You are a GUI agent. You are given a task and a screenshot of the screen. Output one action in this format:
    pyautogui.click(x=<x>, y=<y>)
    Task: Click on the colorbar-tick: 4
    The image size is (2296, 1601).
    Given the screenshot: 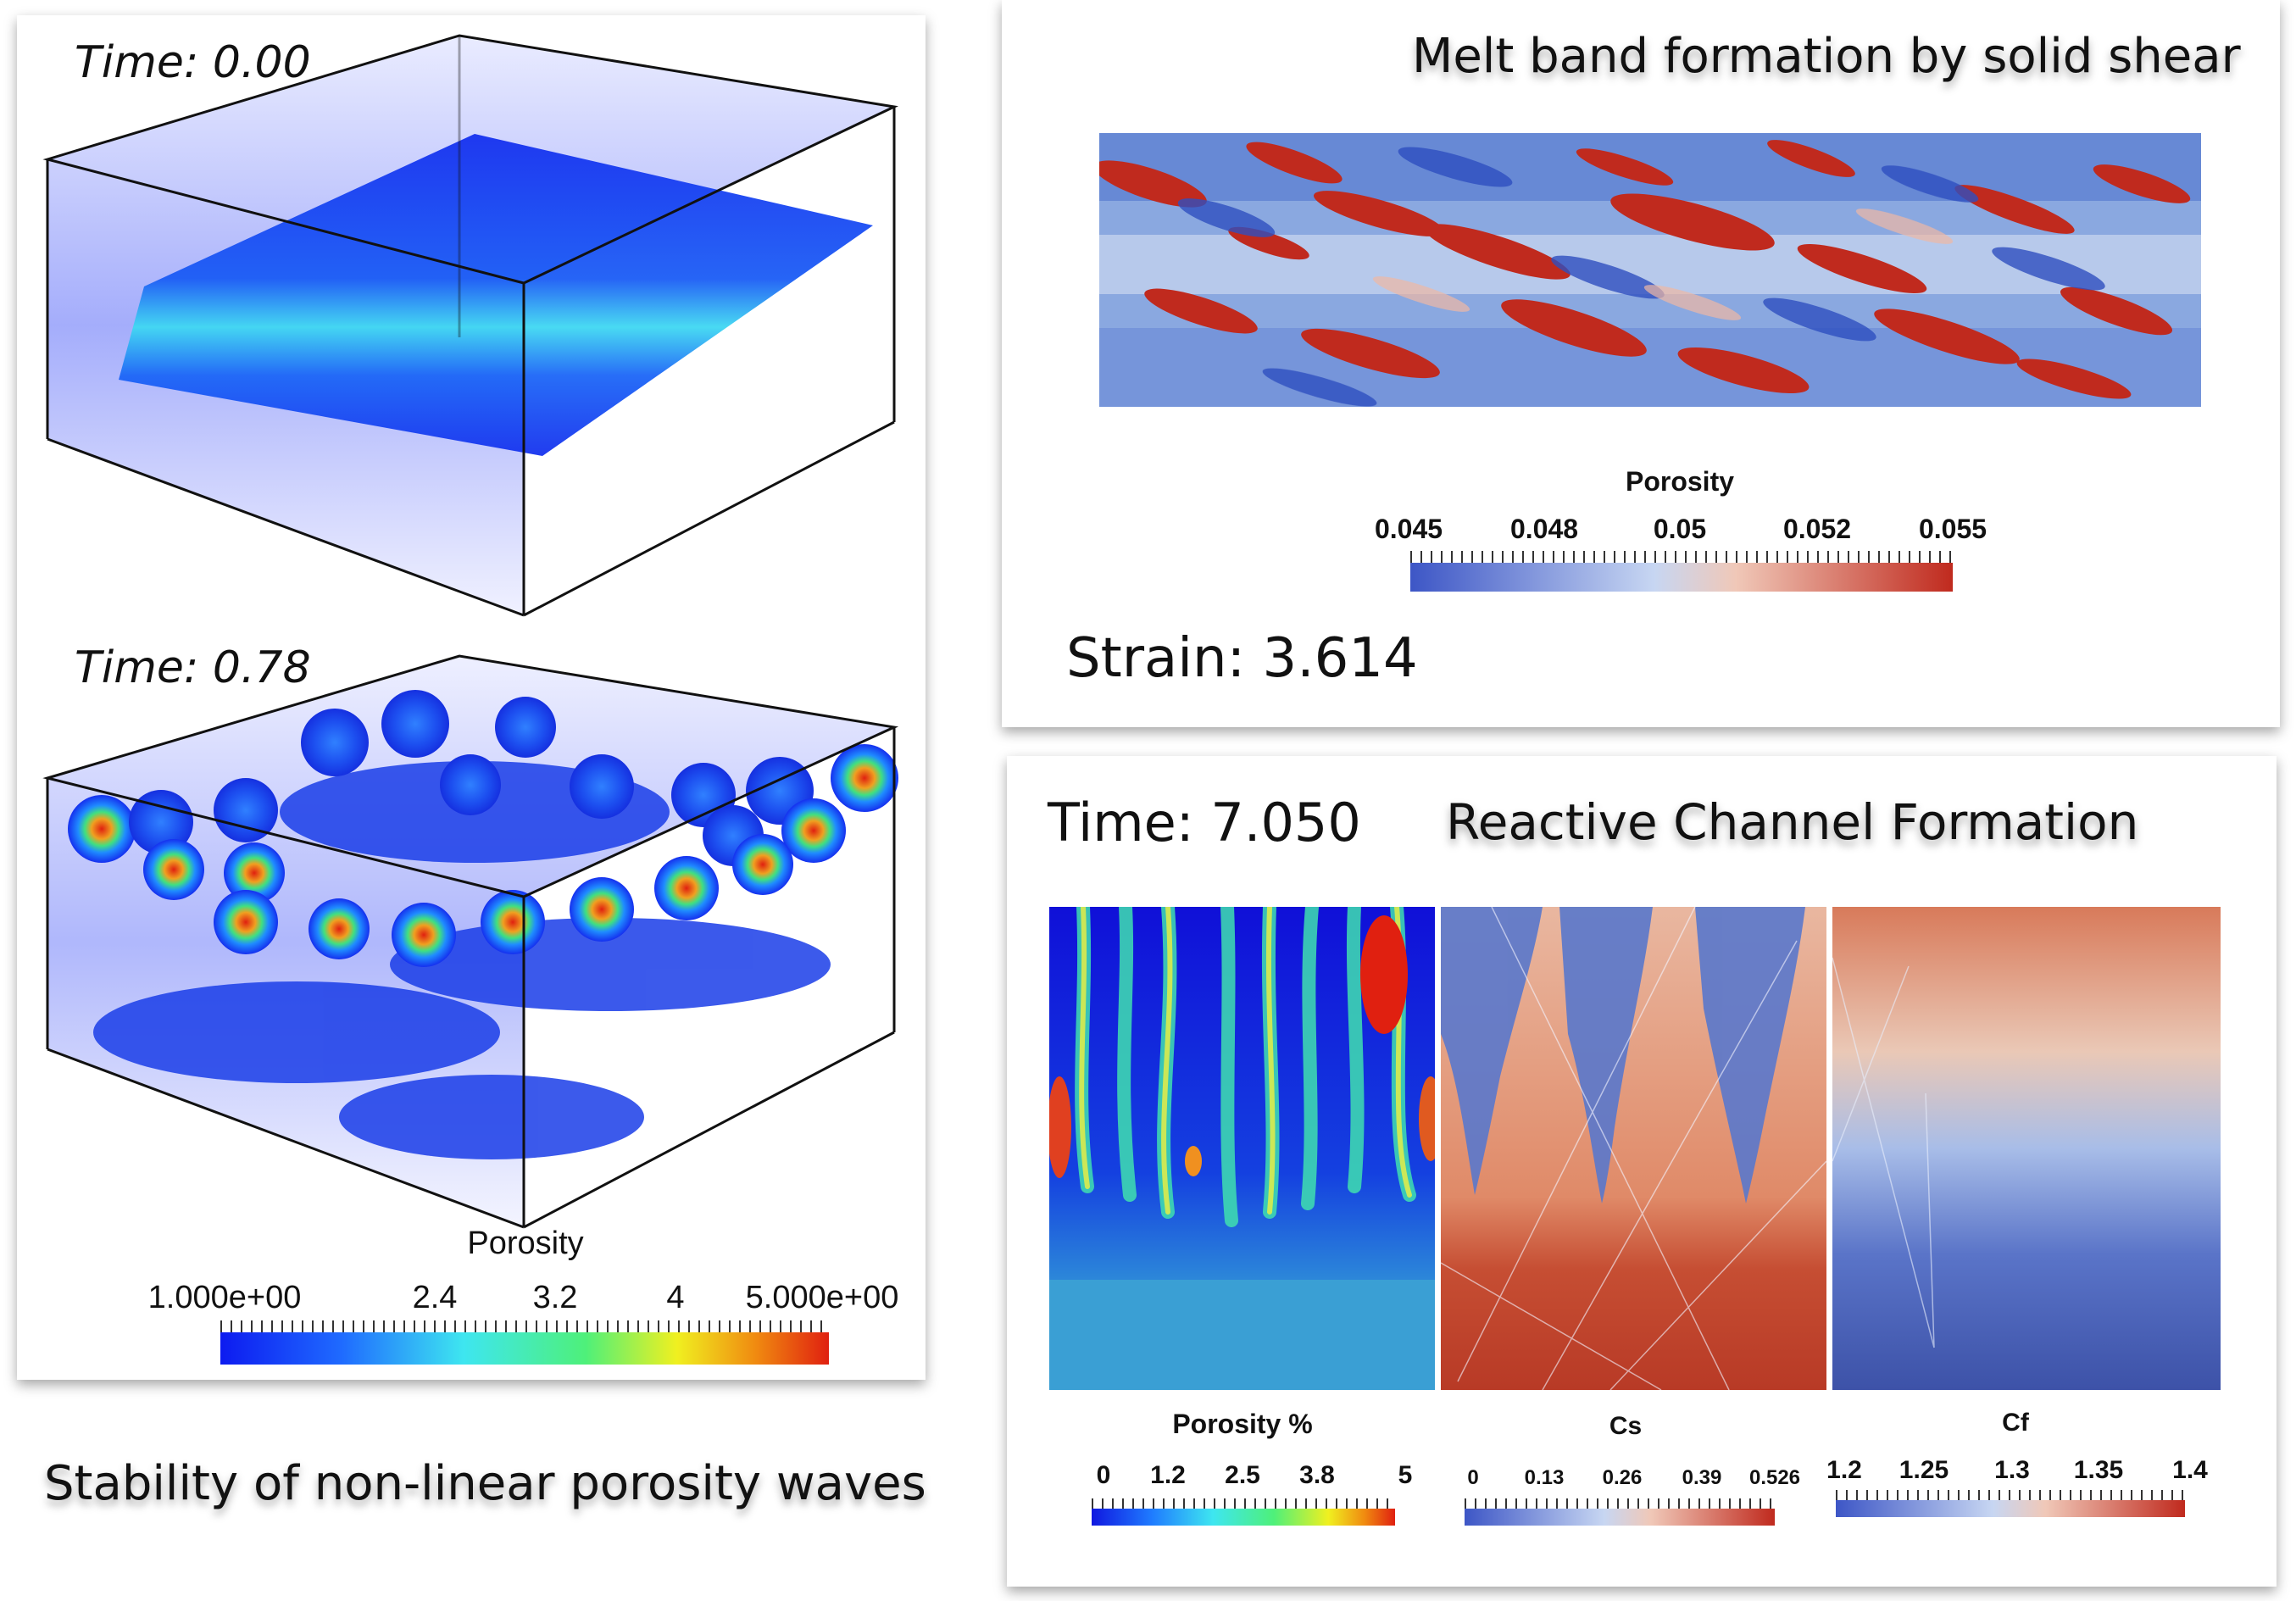 What is the action you would take?
    pyautogui.click(x=676, y=1297)
    